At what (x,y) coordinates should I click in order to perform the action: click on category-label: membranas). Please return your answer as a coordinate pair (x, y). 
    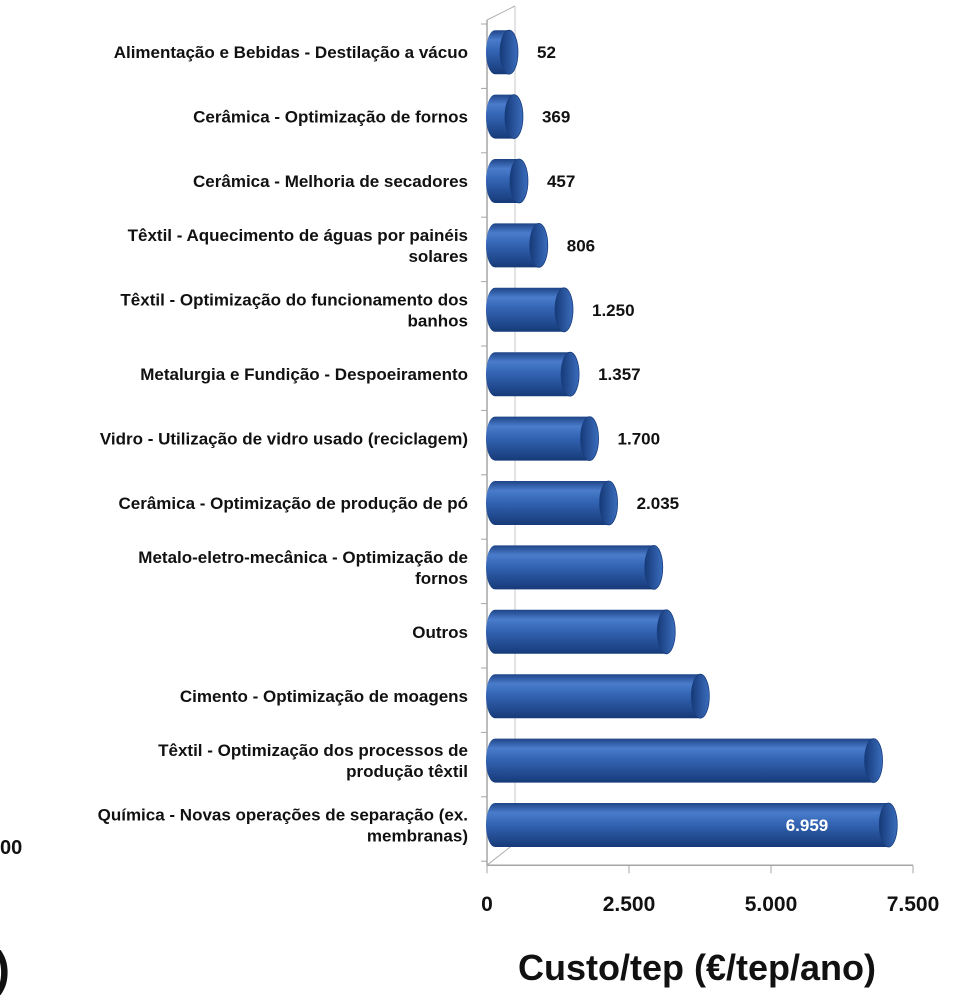
    Looking at the image, I should click on (417, 836).